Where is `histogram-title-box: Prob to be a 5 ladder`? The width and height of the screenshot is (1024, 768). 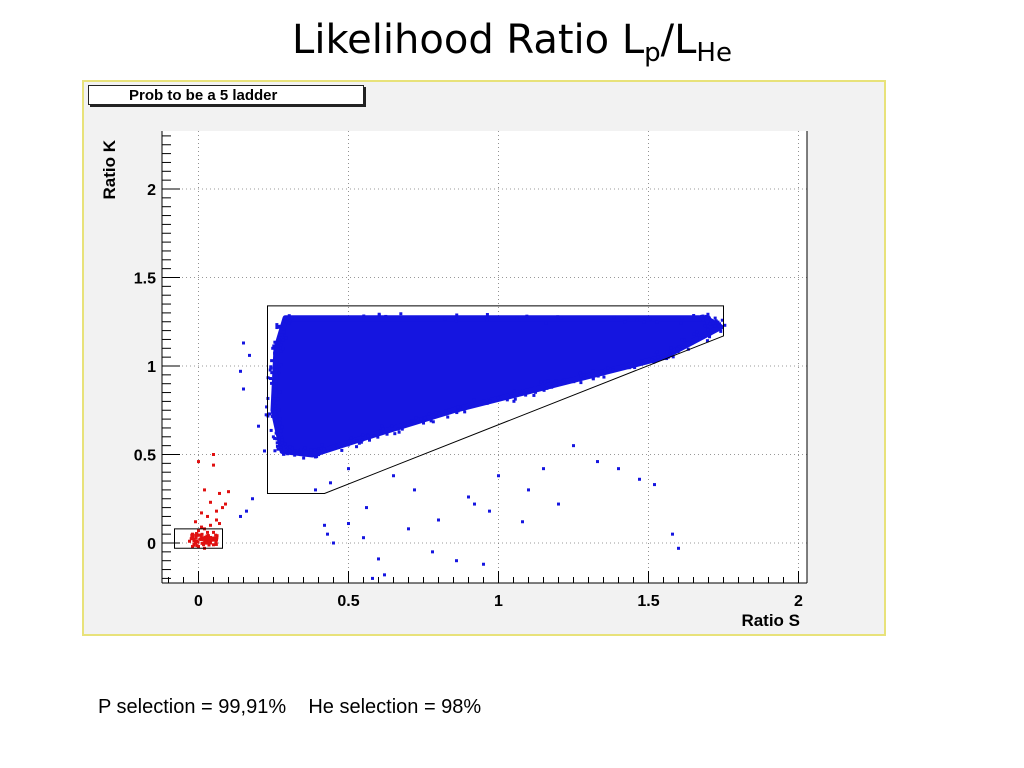 histogram-title-box: Prob to be a 5 ladder is located at coordinates (226, 95).